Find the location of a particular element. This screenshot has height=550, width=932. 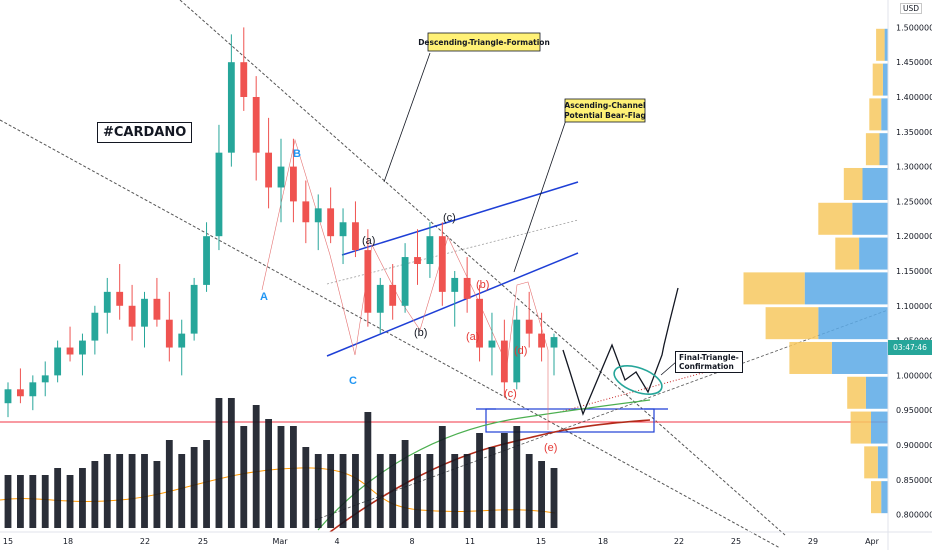

channel-upper is located at coordinates (460, 218).